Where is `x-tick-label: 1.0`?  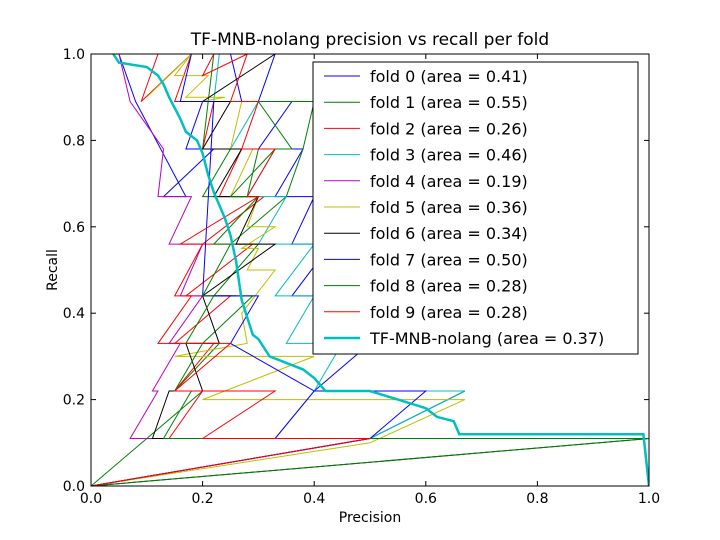
x-tick-label: 1.0 is located at coordinates (649, 499).